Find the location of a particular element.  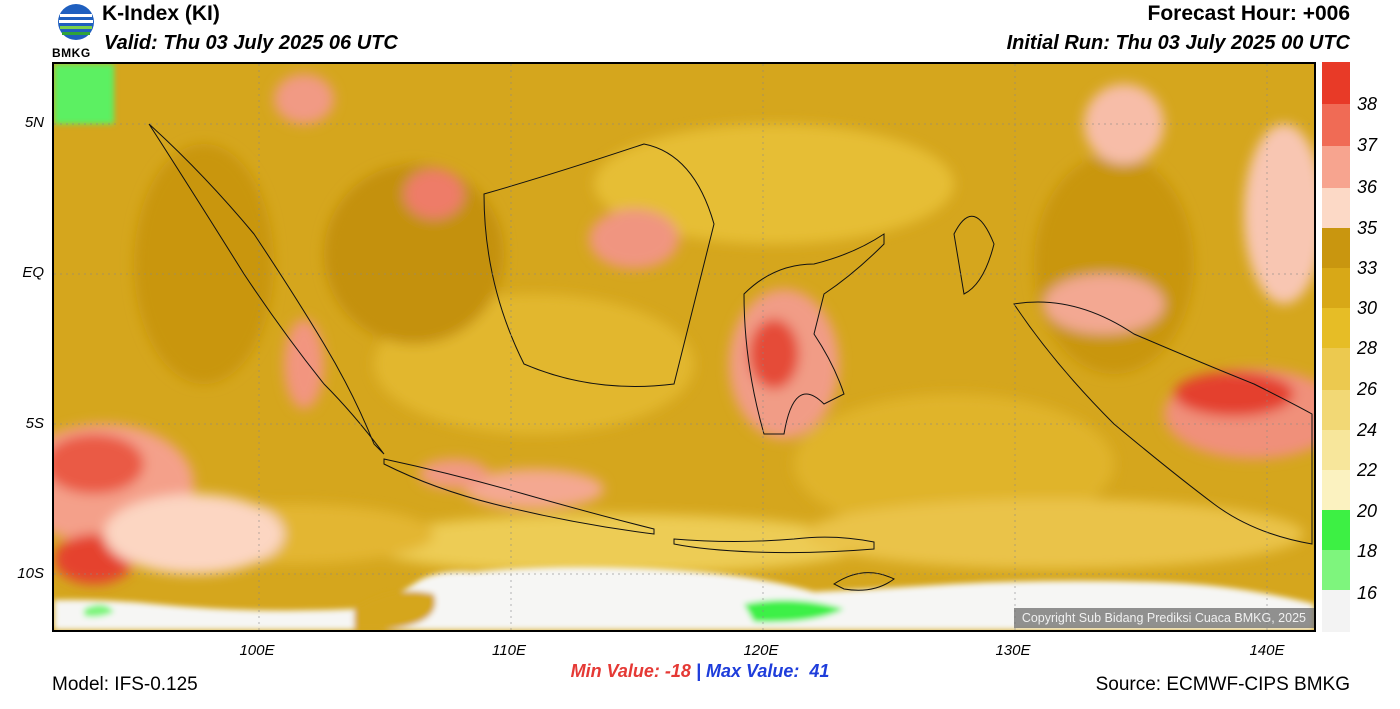

chart-title: K-Index (KI) is located at coordinates (161, 13).